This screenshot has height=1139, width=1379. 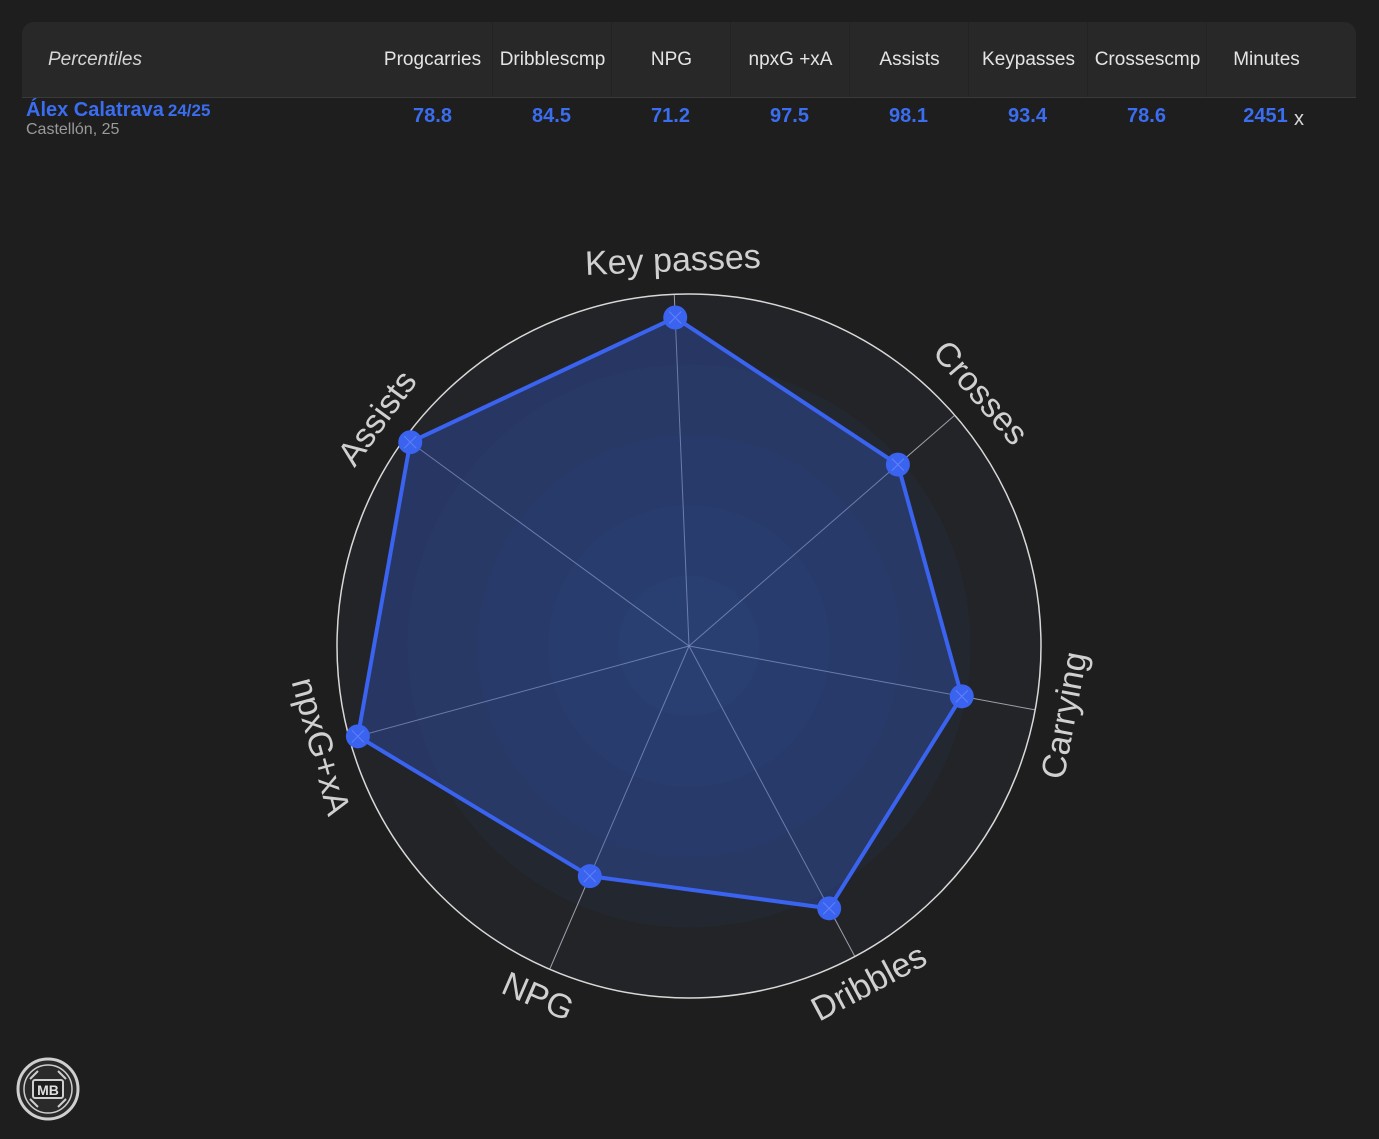 I want to click on column-header-line2: passes, so click(x=1044, y=59).